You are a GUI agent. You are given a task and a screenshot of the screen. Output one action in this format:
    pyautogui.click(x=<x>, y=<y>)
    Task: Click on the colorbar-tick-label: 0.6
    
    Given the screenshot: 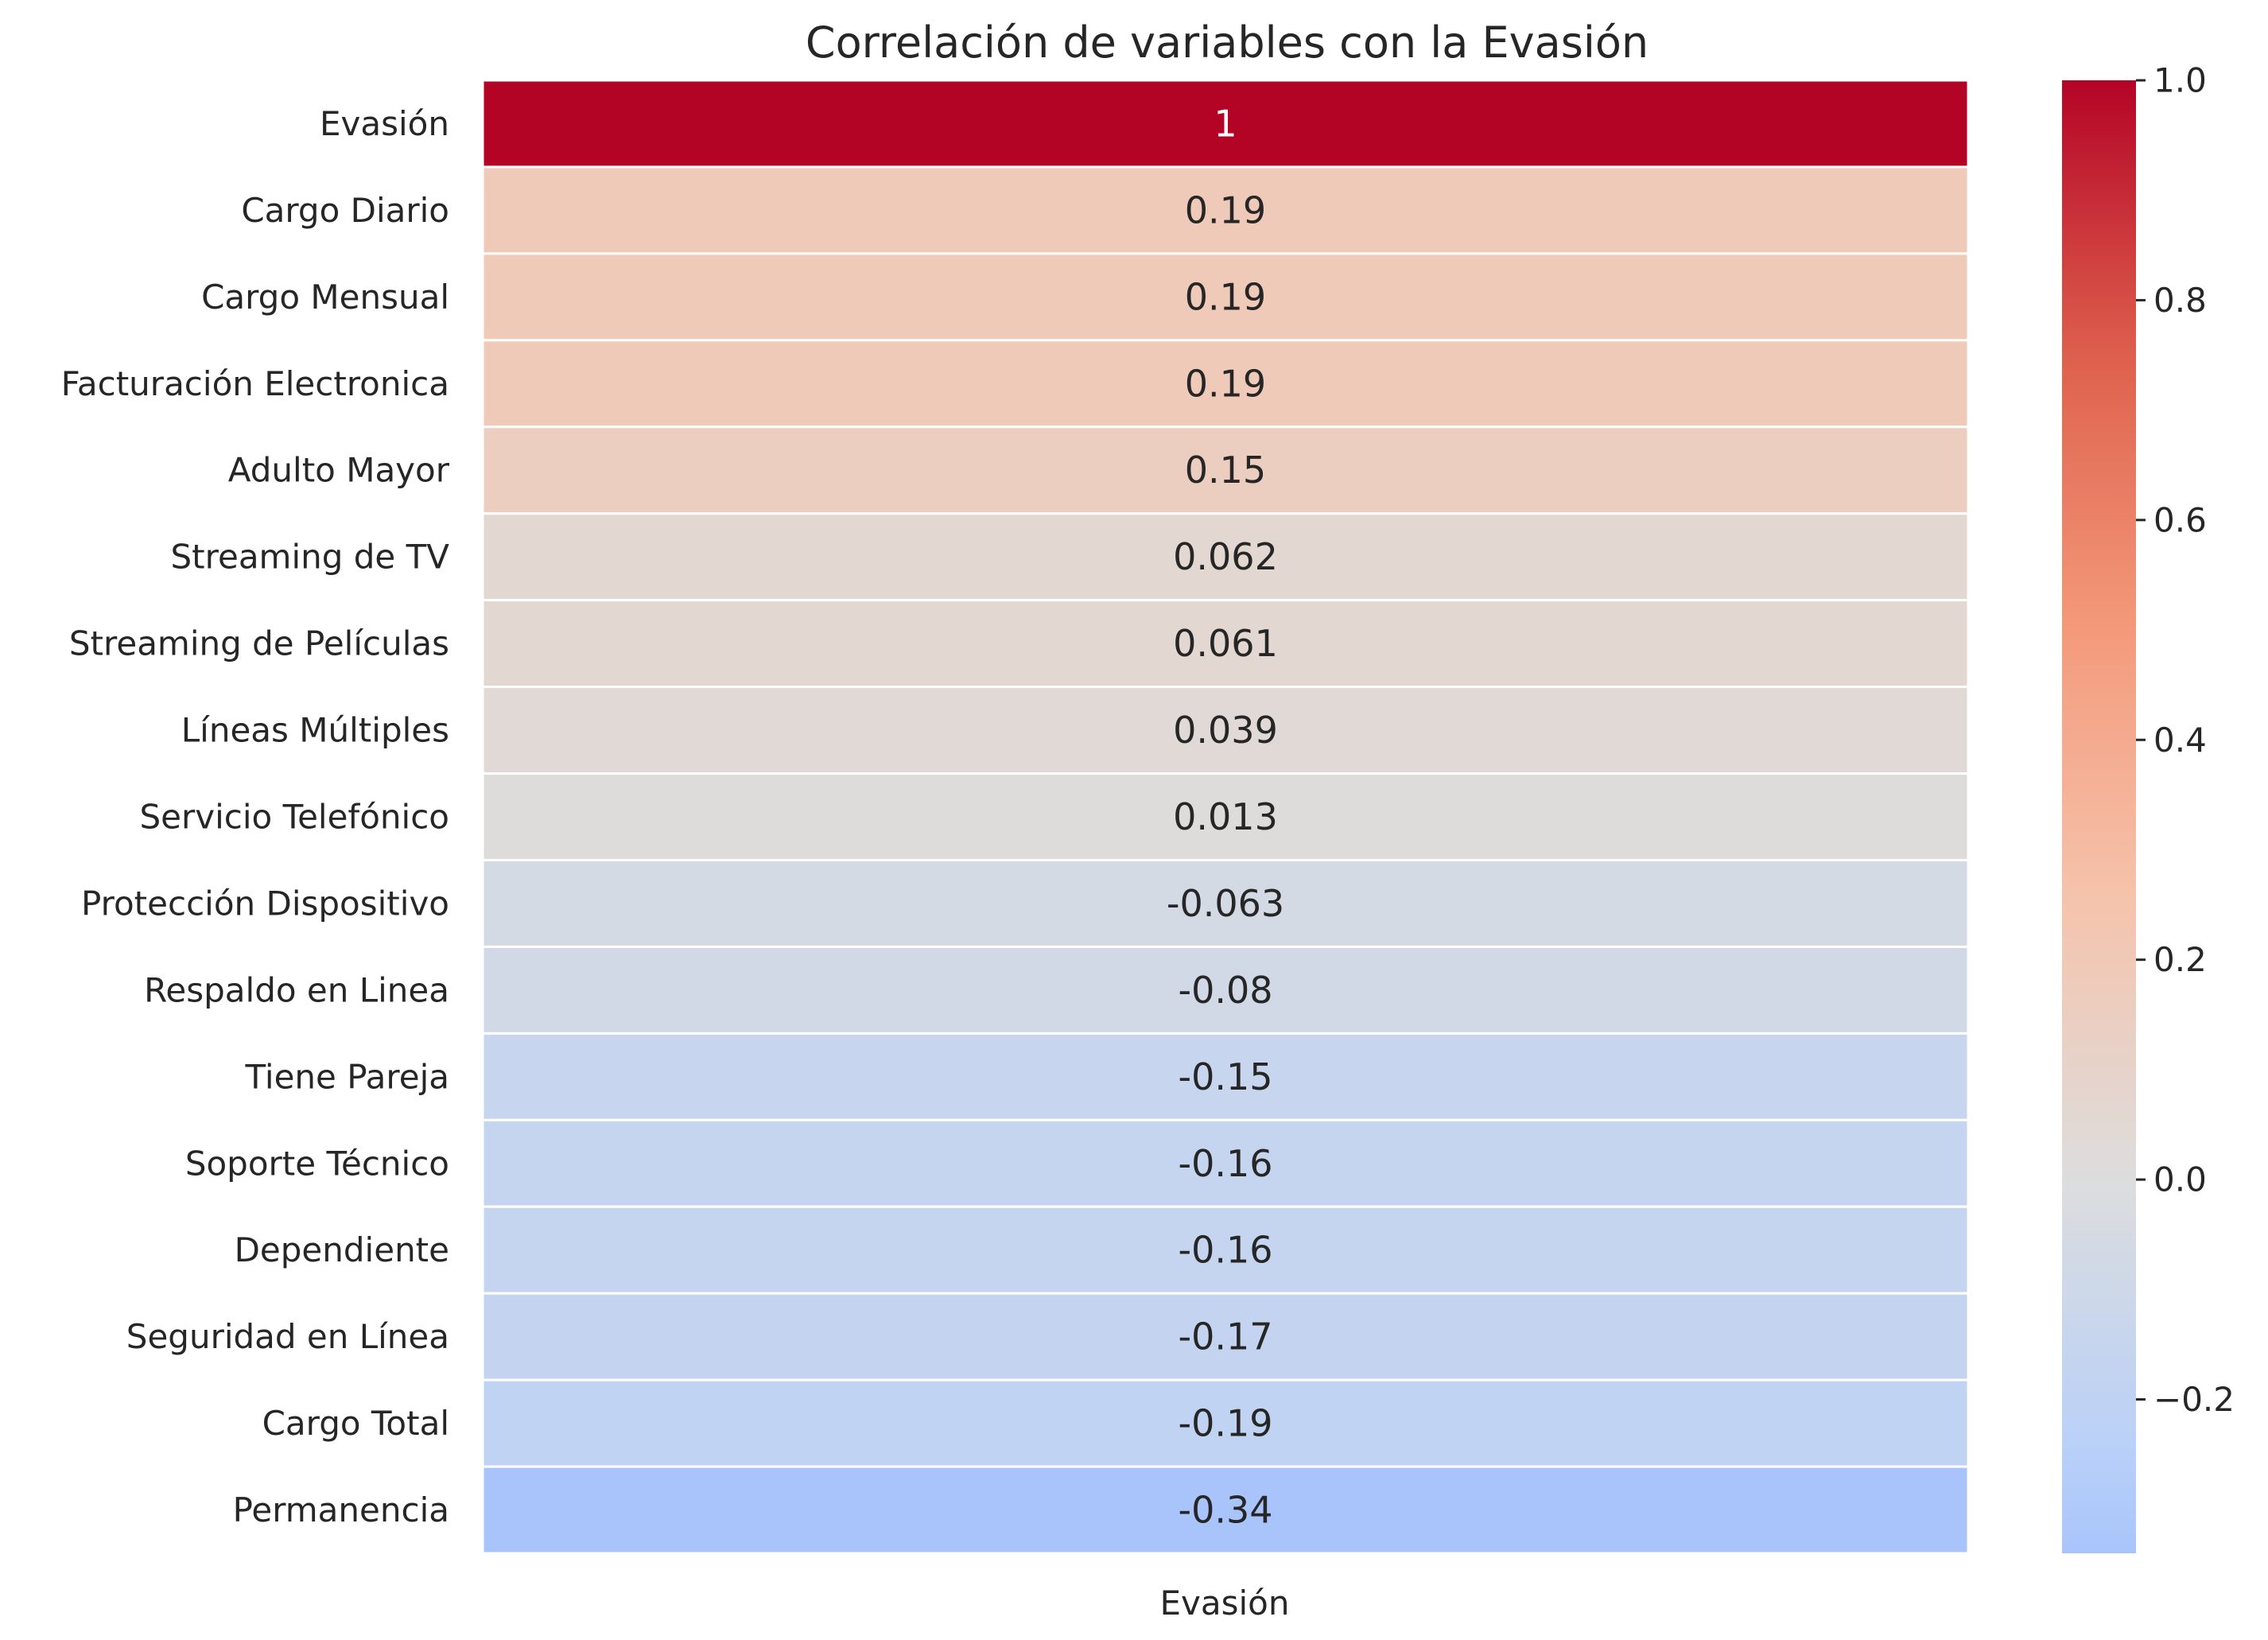 What is the action you would take?
    pyautogui.click(x=2180, y=519)
    